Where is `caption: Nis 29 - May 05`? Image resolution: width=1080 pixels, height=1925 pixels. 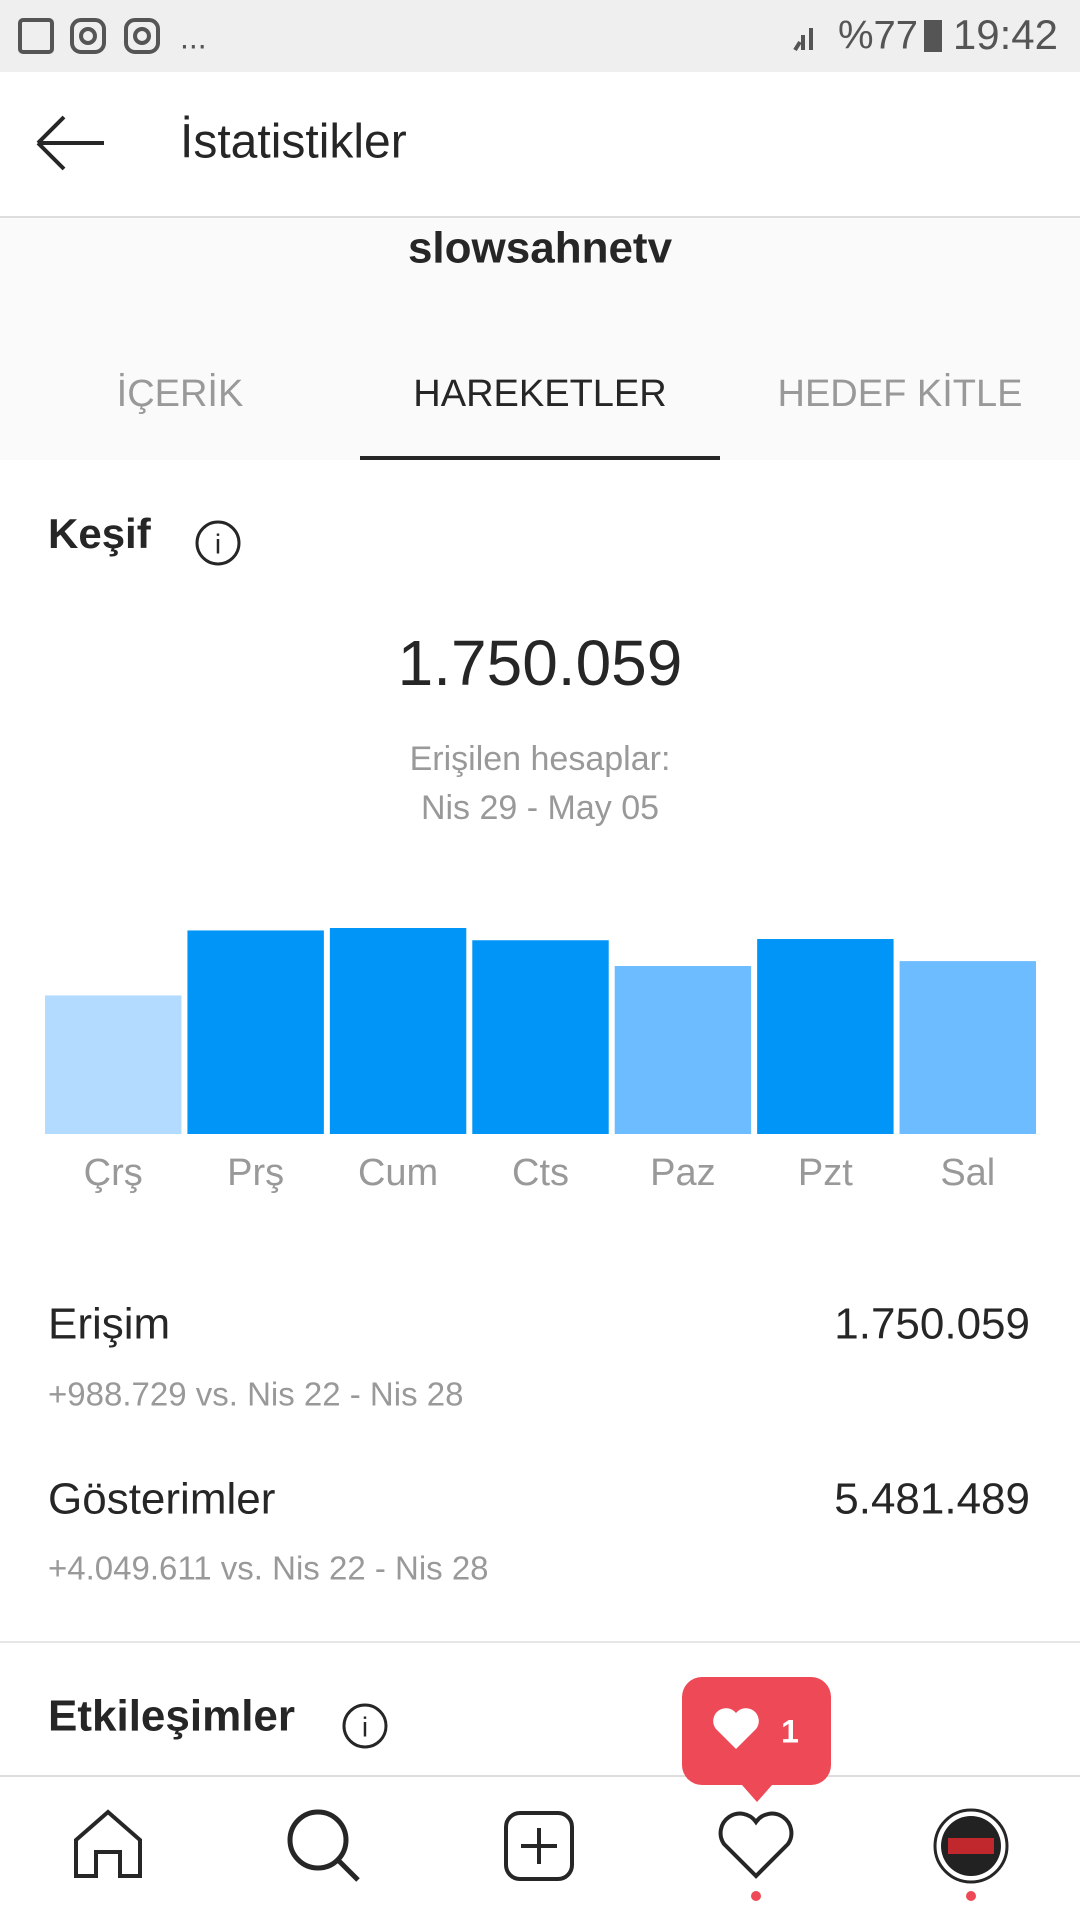
caption: Nis 29 - May 05 is located at coordinates (540, 808).